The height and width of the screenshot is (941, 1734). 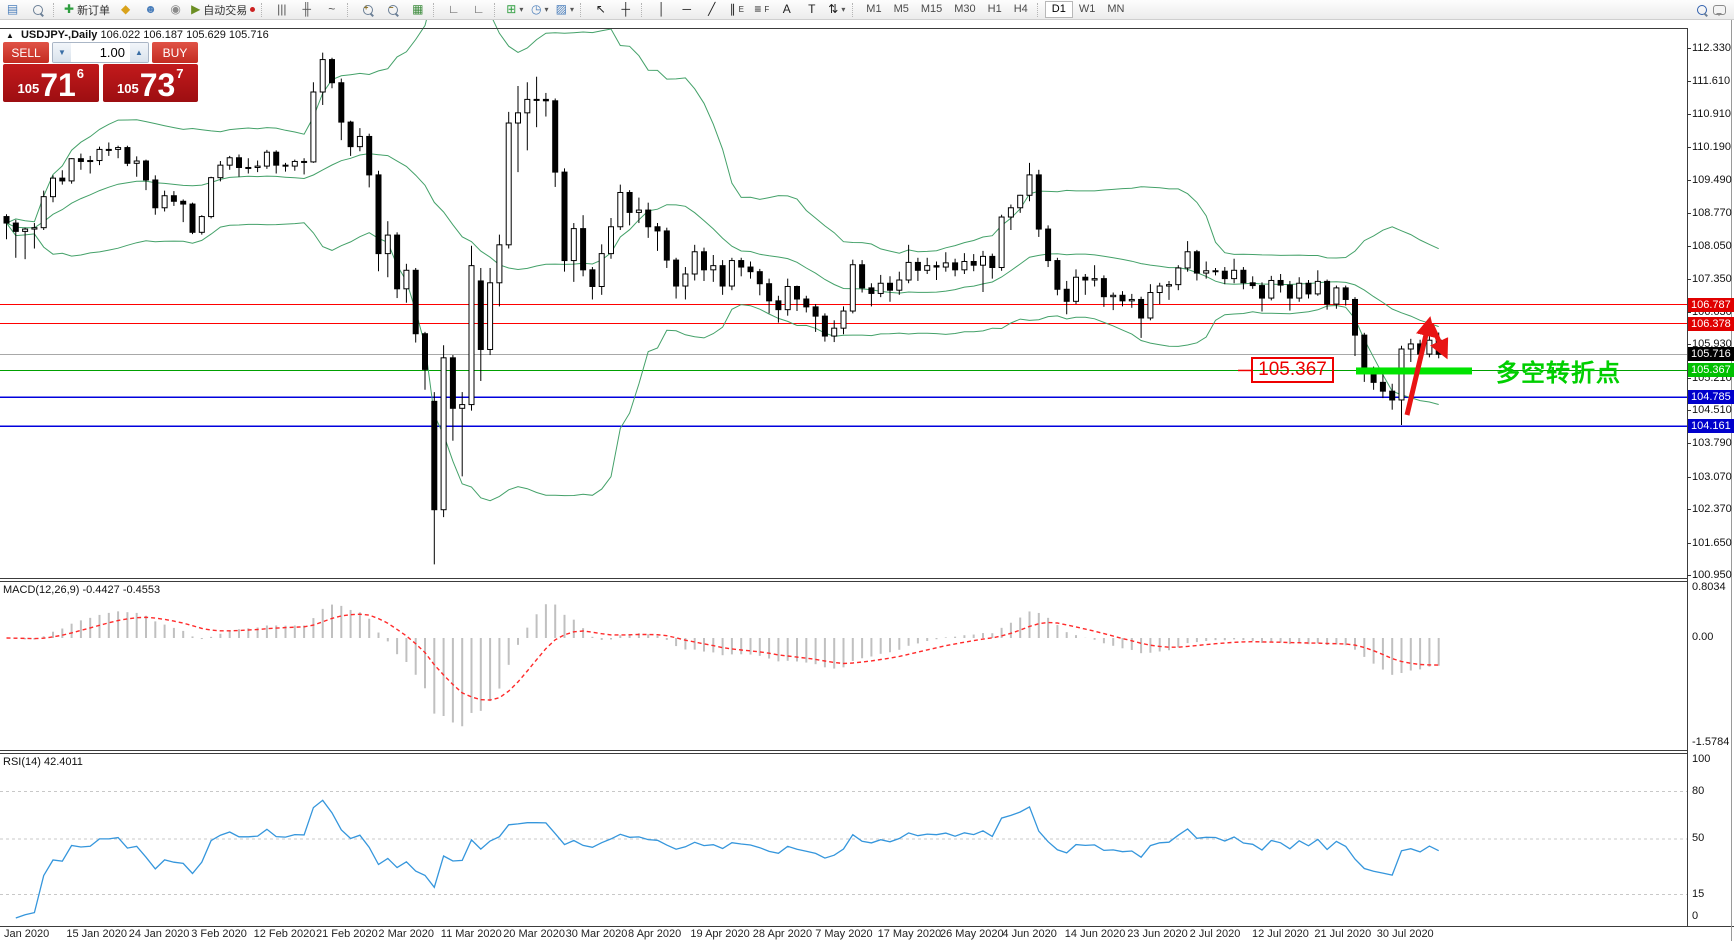 I want to click on timeframe-w1: W1, so click(x=1087, y=9).